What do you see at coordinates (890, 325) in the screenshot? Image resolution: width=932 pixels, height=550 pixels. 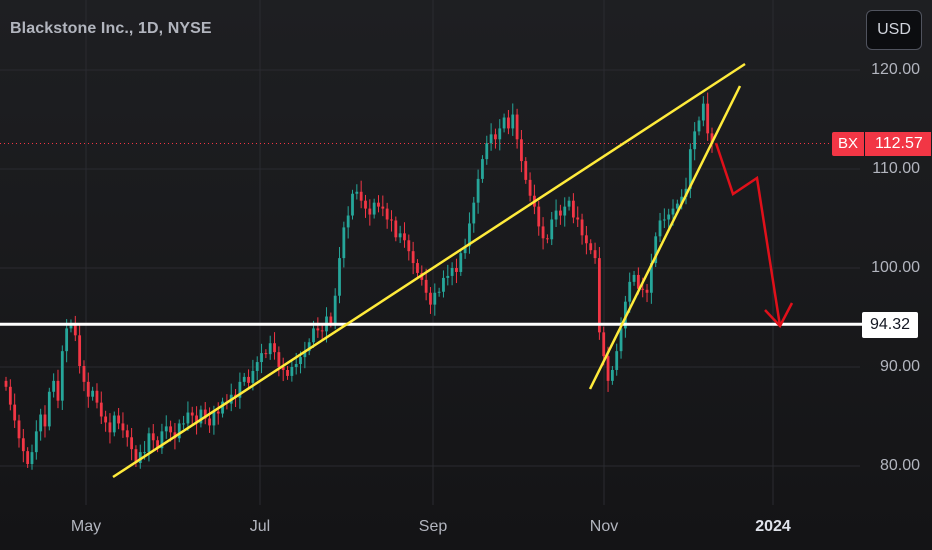 I see `support-level-badge: 94.32` at bounding box center [890, 325].